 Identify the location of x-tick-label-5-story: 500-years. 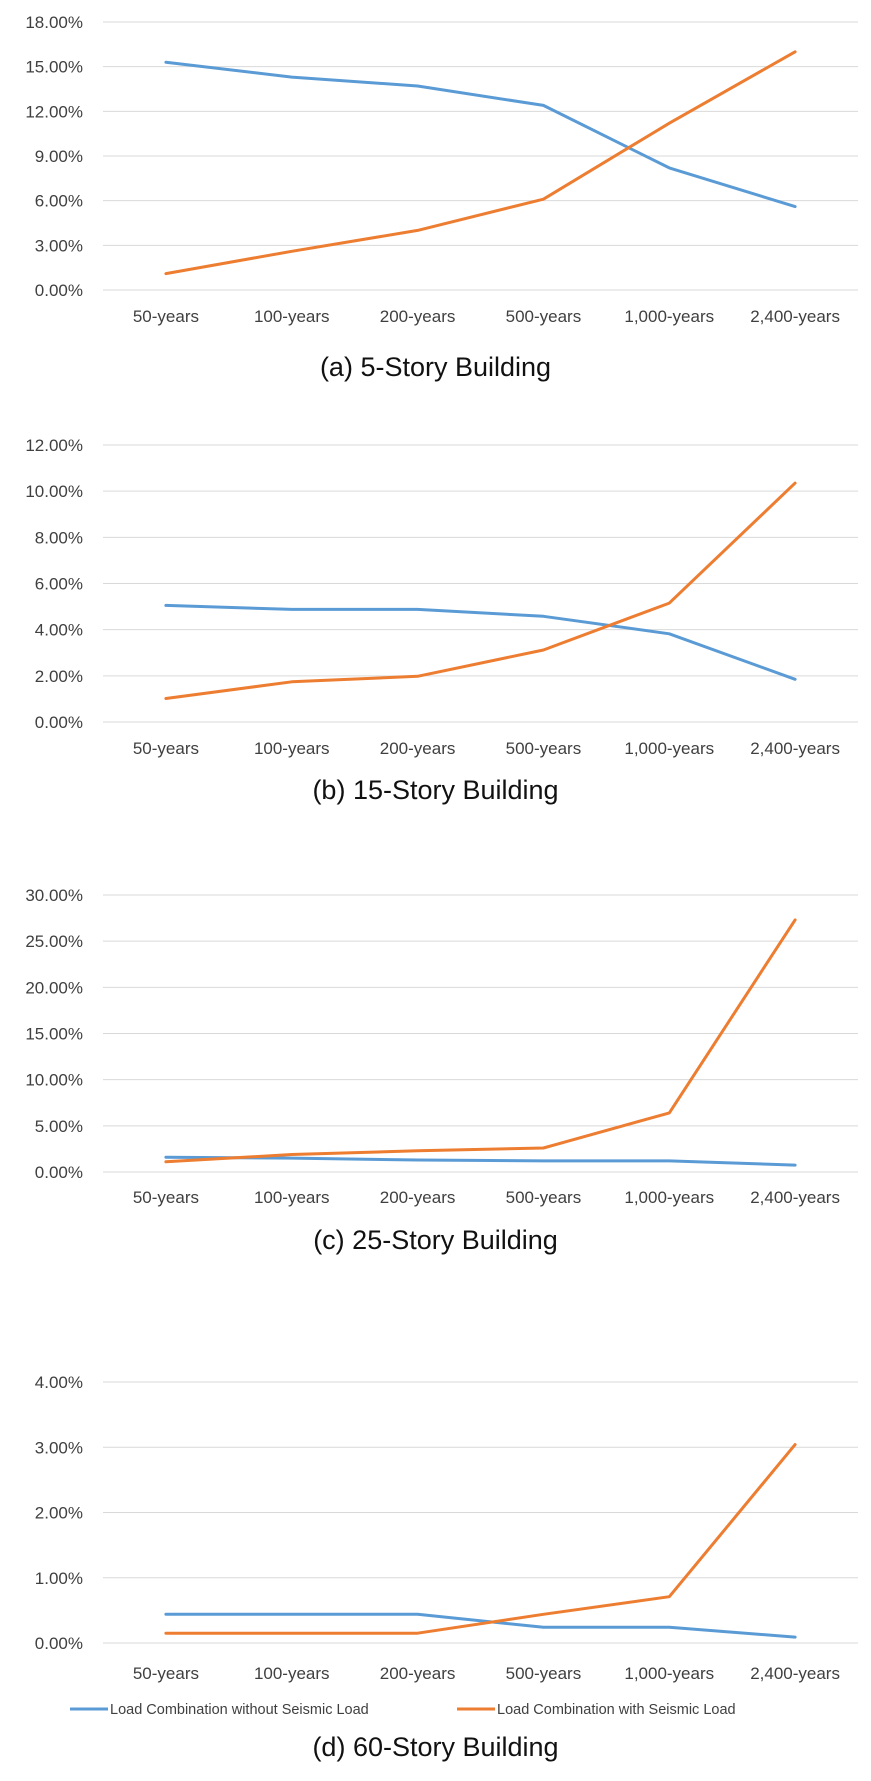
(544, 316).